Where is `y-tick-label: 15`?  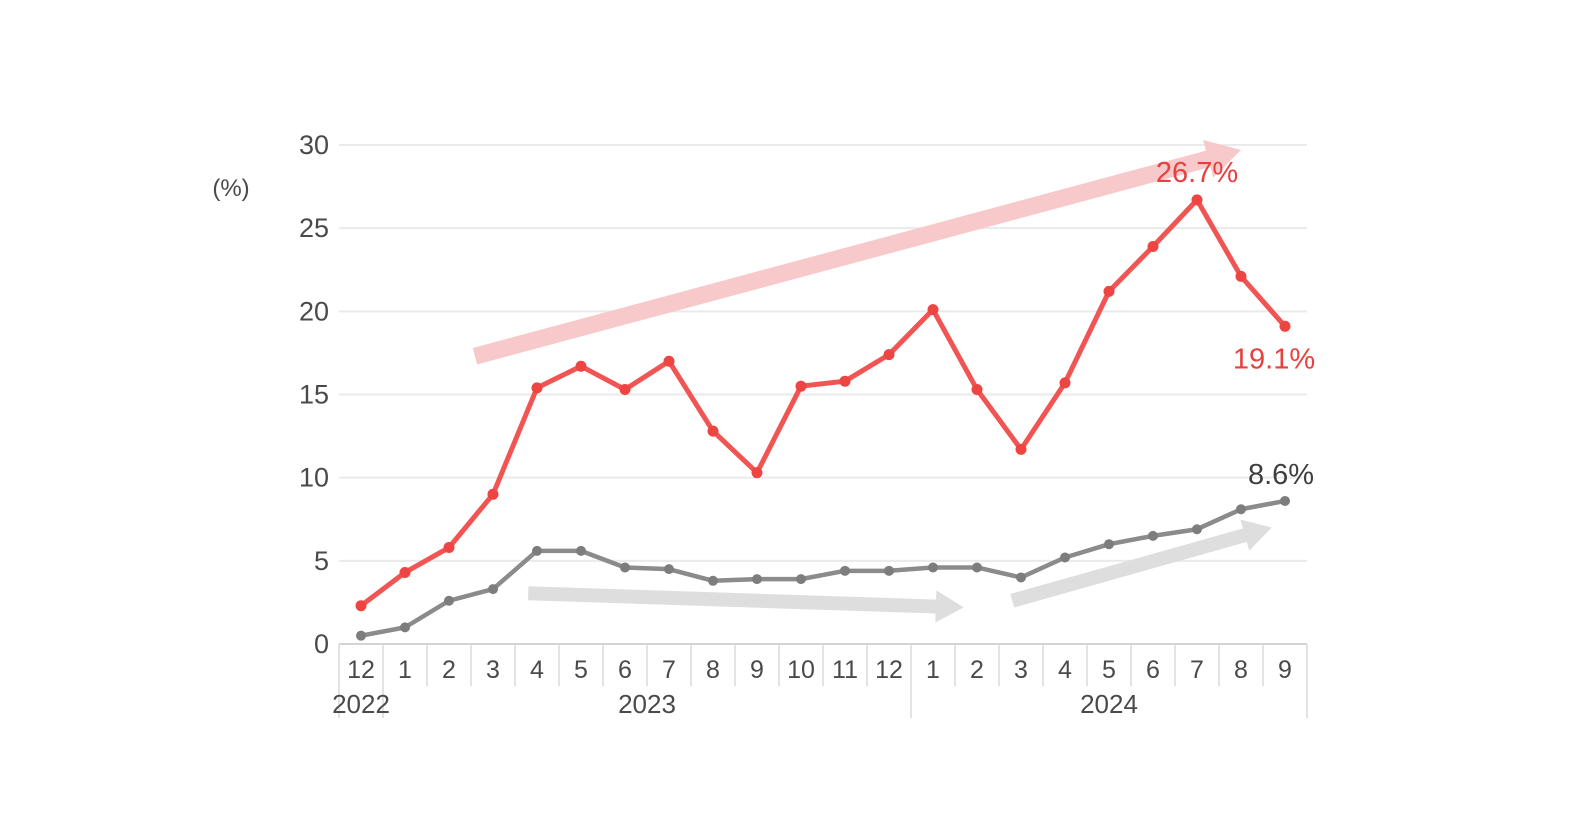
y-tick-label: 15 is located at coordinates (314, 395).